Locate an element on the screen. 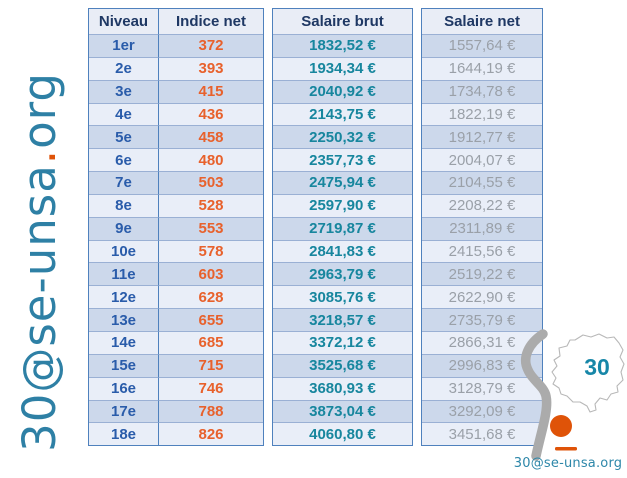  table-cell-indice: 553 is located at coordinates (211, 228).